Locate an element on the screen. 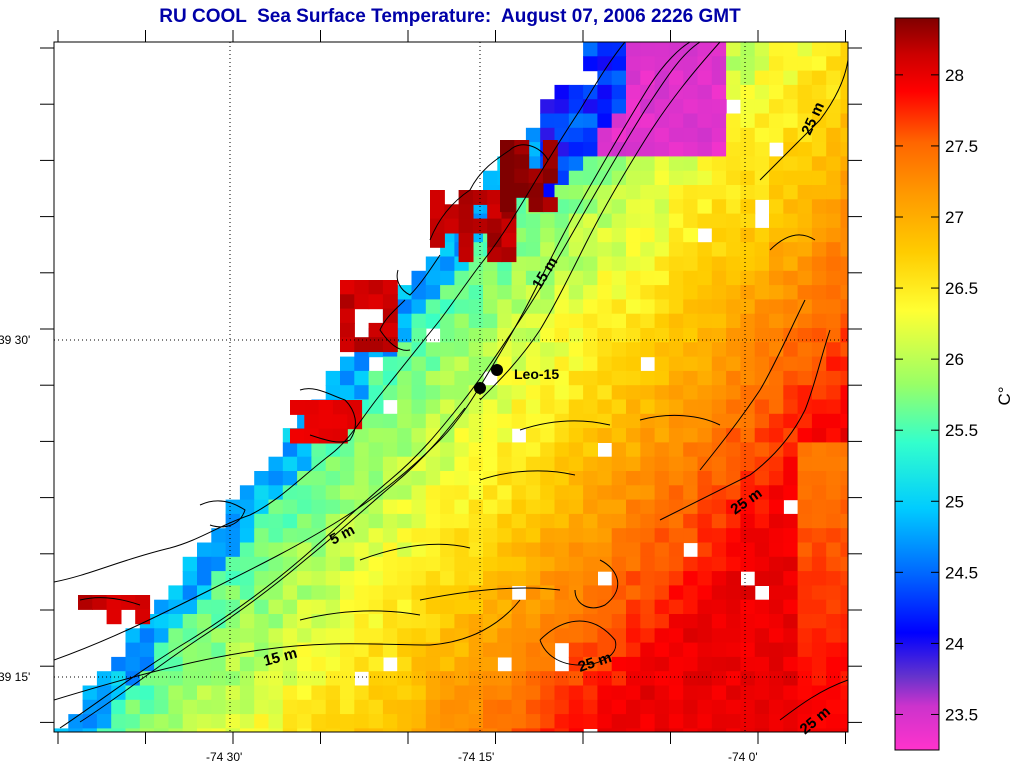 The image size is (1015, 768). colorbar-tick-label: 25.5 is located at coordinates (961, 430).